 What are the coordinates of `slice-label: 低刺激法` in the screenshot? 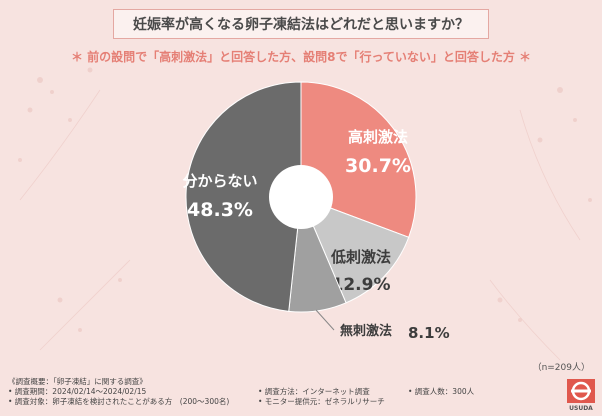 It's located at (360, 257).